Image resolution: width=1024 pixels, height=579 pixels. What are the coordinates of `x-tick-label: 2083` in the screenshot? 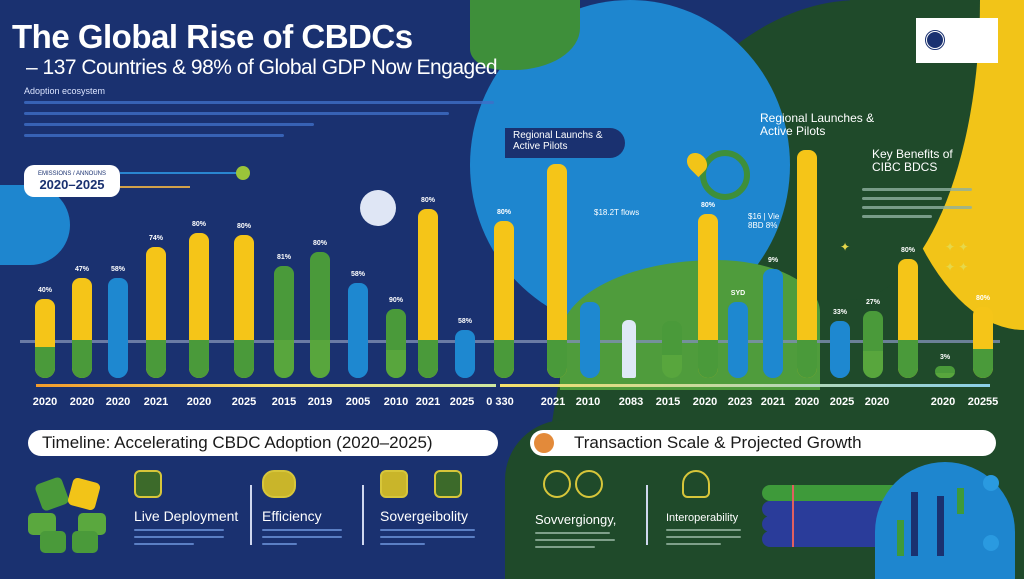 It's located at (631, 402).